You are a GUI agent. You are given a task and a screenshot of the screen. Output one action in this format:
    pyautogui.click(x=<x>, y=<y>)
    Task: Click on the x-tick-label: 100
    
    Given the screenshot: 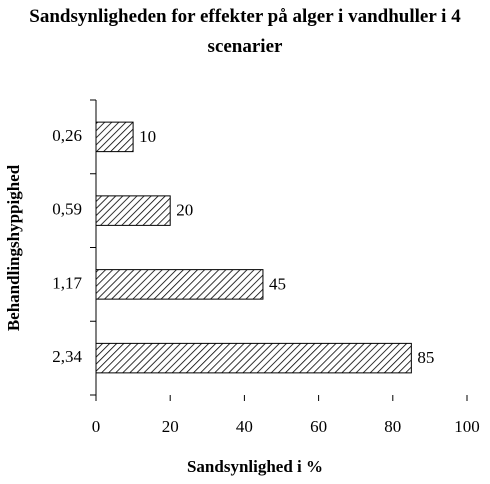 What is the action you would take?
    pyautogui.click(x=467, y=426)
    